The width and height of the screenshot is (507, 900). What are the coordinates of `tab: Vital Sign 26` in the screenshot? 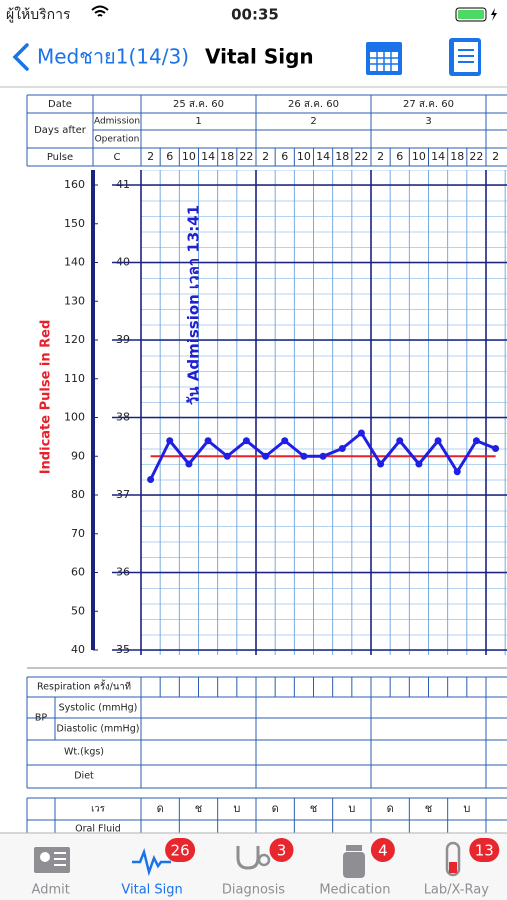 It's located at (158, 868).